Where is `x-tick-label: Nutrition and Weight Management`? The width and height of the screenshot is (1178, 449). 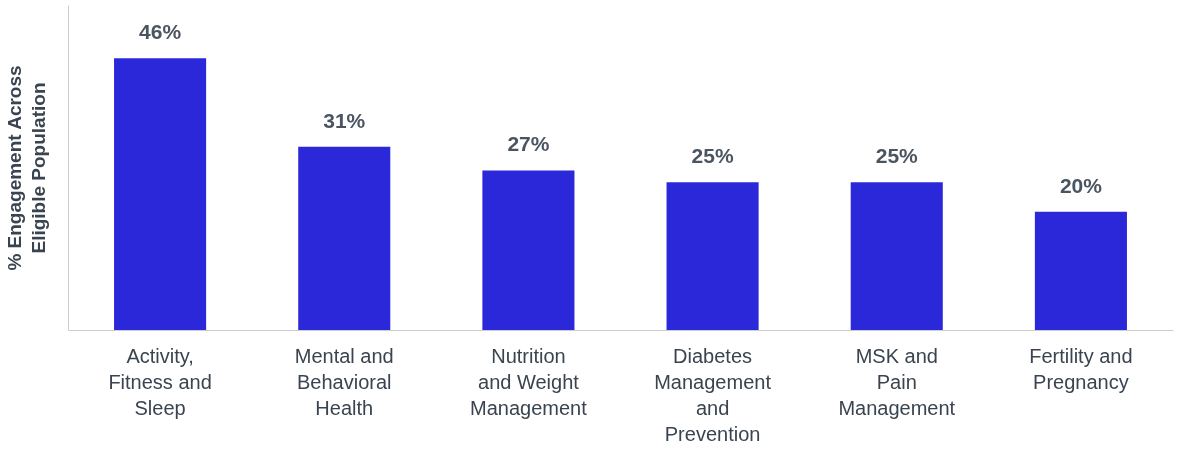 x-tick-label: Nutrition and Weight Management is located at coordinates (529, 381).